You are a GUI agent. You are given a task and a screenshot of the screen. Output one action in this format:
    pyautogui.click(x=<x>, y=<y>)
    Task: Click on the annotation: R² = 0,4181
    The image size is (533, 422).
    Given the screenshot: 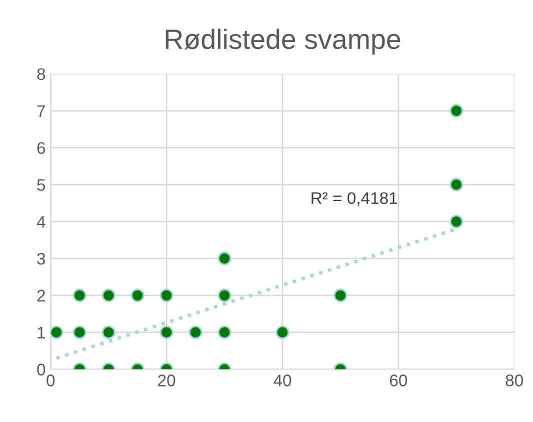 What is the action you would take?
    pyautogui.click(x=355, y=199)
    